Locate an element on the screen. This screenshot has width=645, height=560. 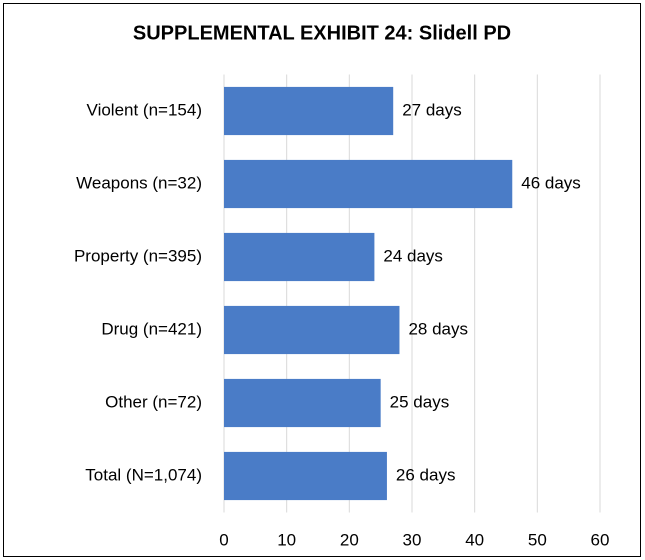
data-label: 27 days is located at coordinates (432, 109).